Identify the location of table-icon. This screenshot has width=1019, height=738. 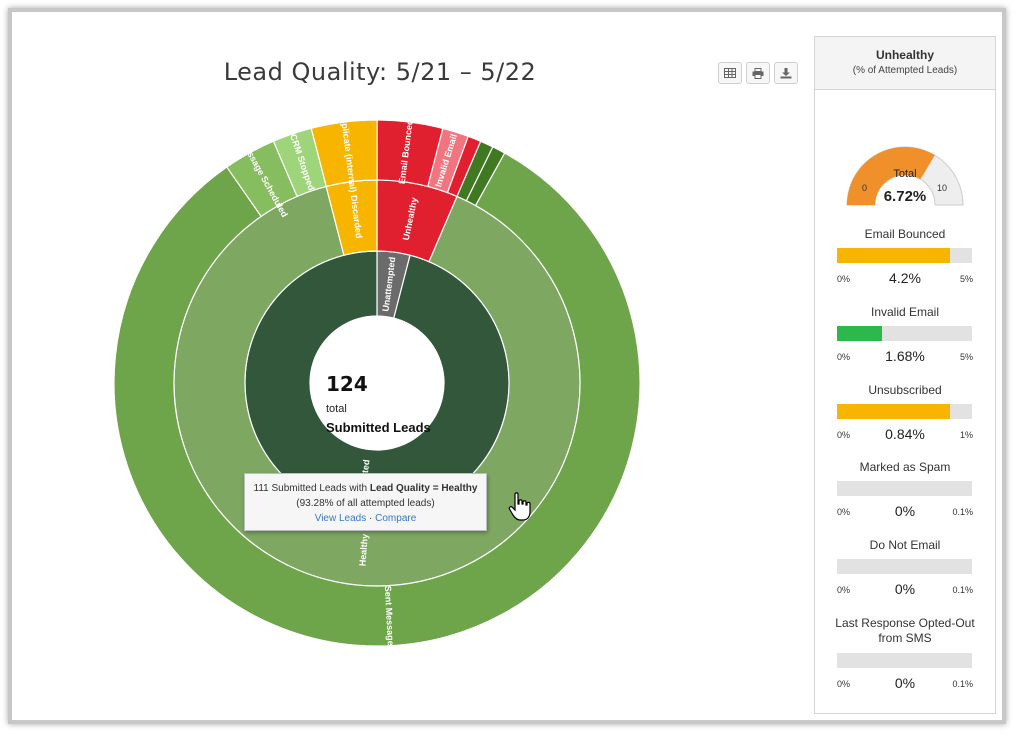
(730, 73).